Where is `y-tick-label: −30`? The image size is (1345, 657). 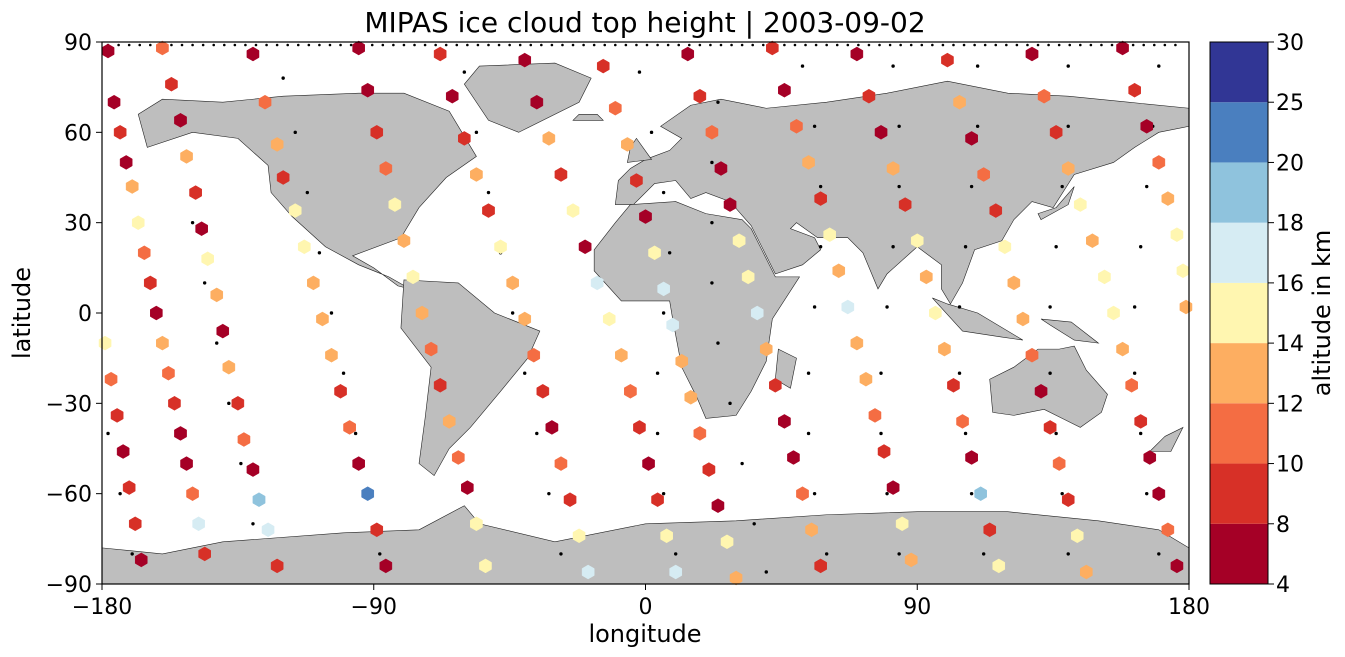
y-tick-label: −30 is located at coordinates (69, 404).